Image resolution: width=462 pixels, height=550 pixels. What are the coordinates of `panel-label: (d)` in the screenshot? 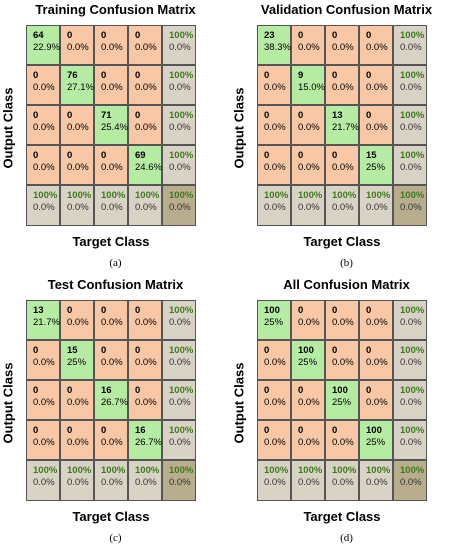 It's located at (346, 538).